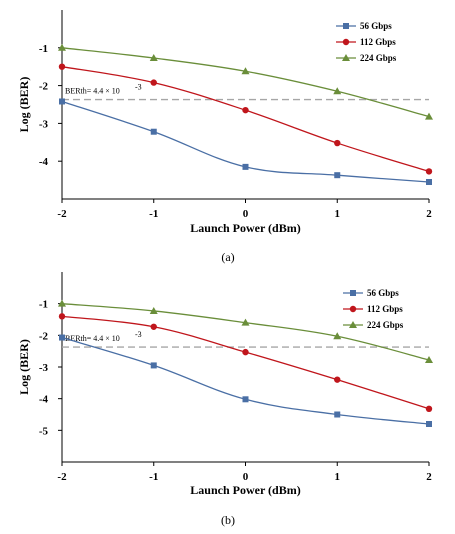 The image size is (455, 534). Describe the element at coordinates (227, 257) in the screenshot. I see `figure-caption: (a)` at that location.